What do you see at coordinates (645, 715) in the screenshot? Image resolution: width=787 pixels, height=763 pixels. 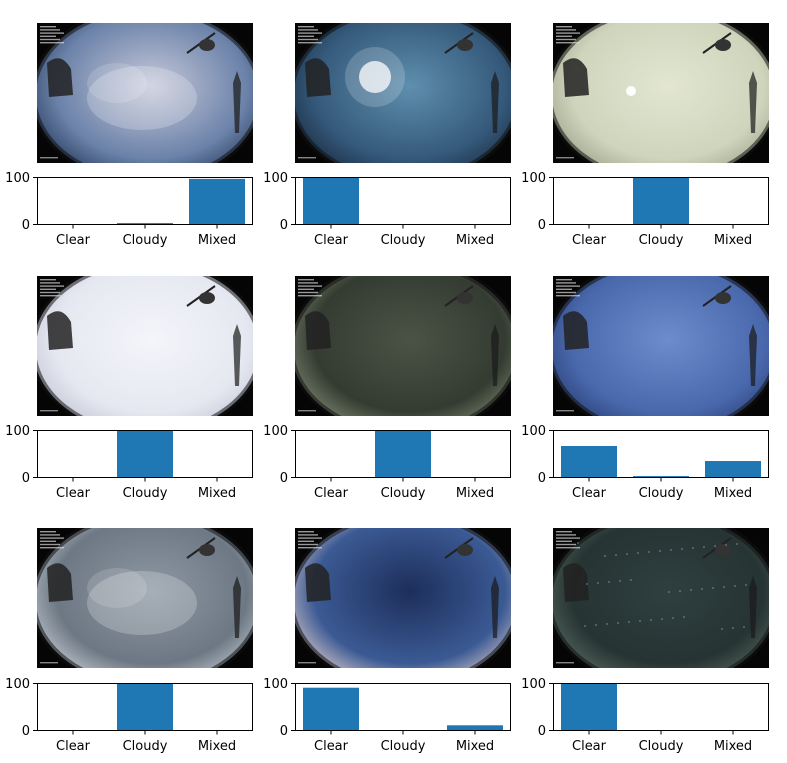 I see `bar-chart-9: 0 100 Clear Cloudy Mixed` at bounding box center [645, 715].